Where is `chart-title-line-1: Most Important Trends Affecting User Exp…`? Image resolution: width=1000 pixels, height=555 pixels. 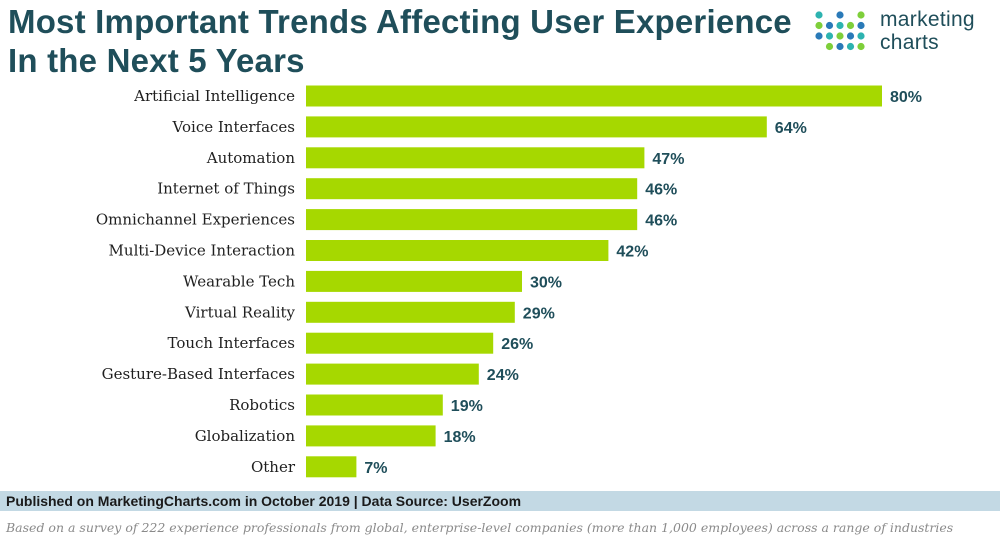
chart-title-line-1: Most Important Trends Affecting User Exp… is located at coordinates (400, 21).